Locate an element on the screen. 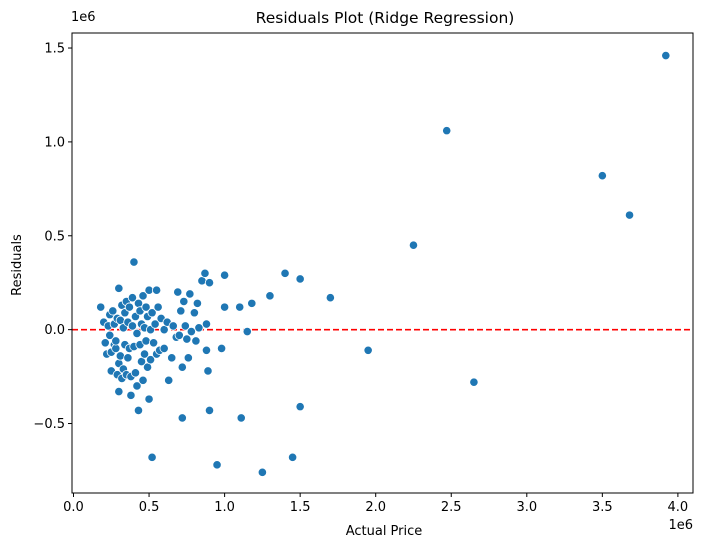  x-axis-label: Actual Price is located at coordinates (384, 531).